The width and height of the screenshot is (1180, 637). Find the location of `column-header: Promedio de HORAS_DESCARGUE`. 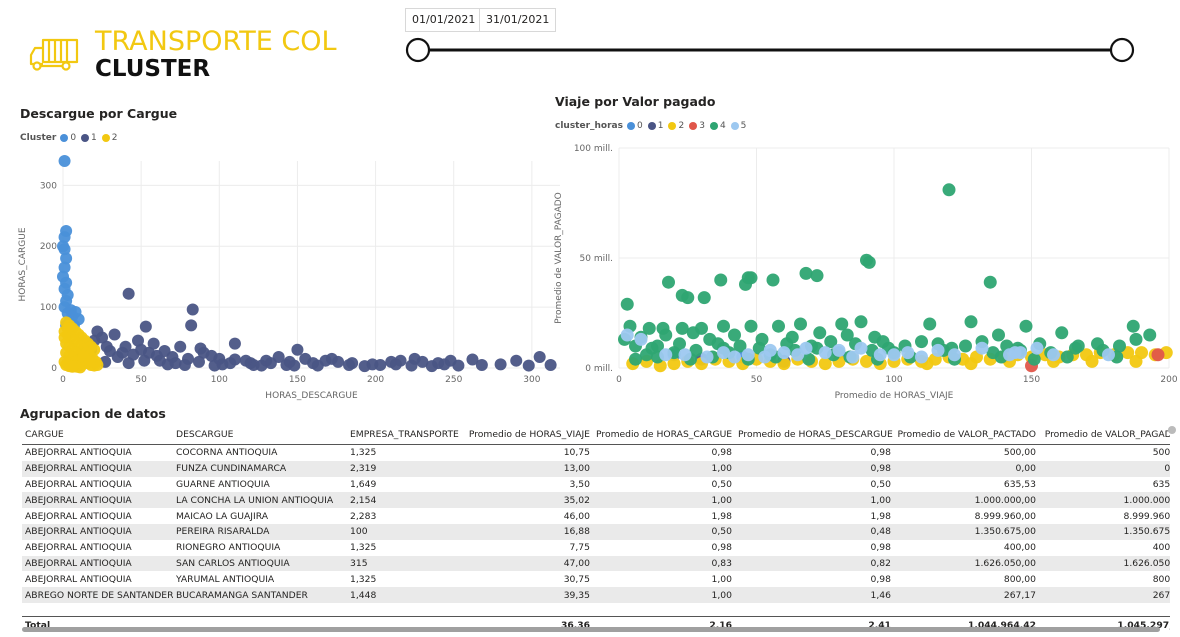

column-header: Promedio de HORAS_DESCARGUE is located at coordinates (814, 434).